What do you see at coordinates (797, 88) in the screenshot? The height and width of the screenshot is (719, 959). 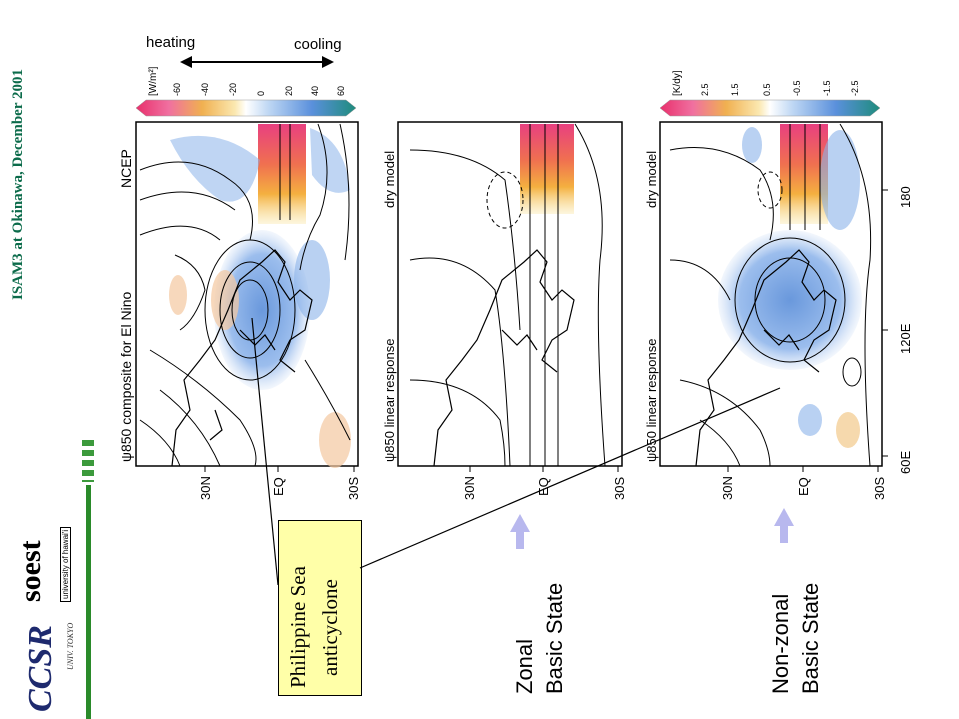 I see `bottom-scale-tick: -0.5` at bounding box center [797, 88].